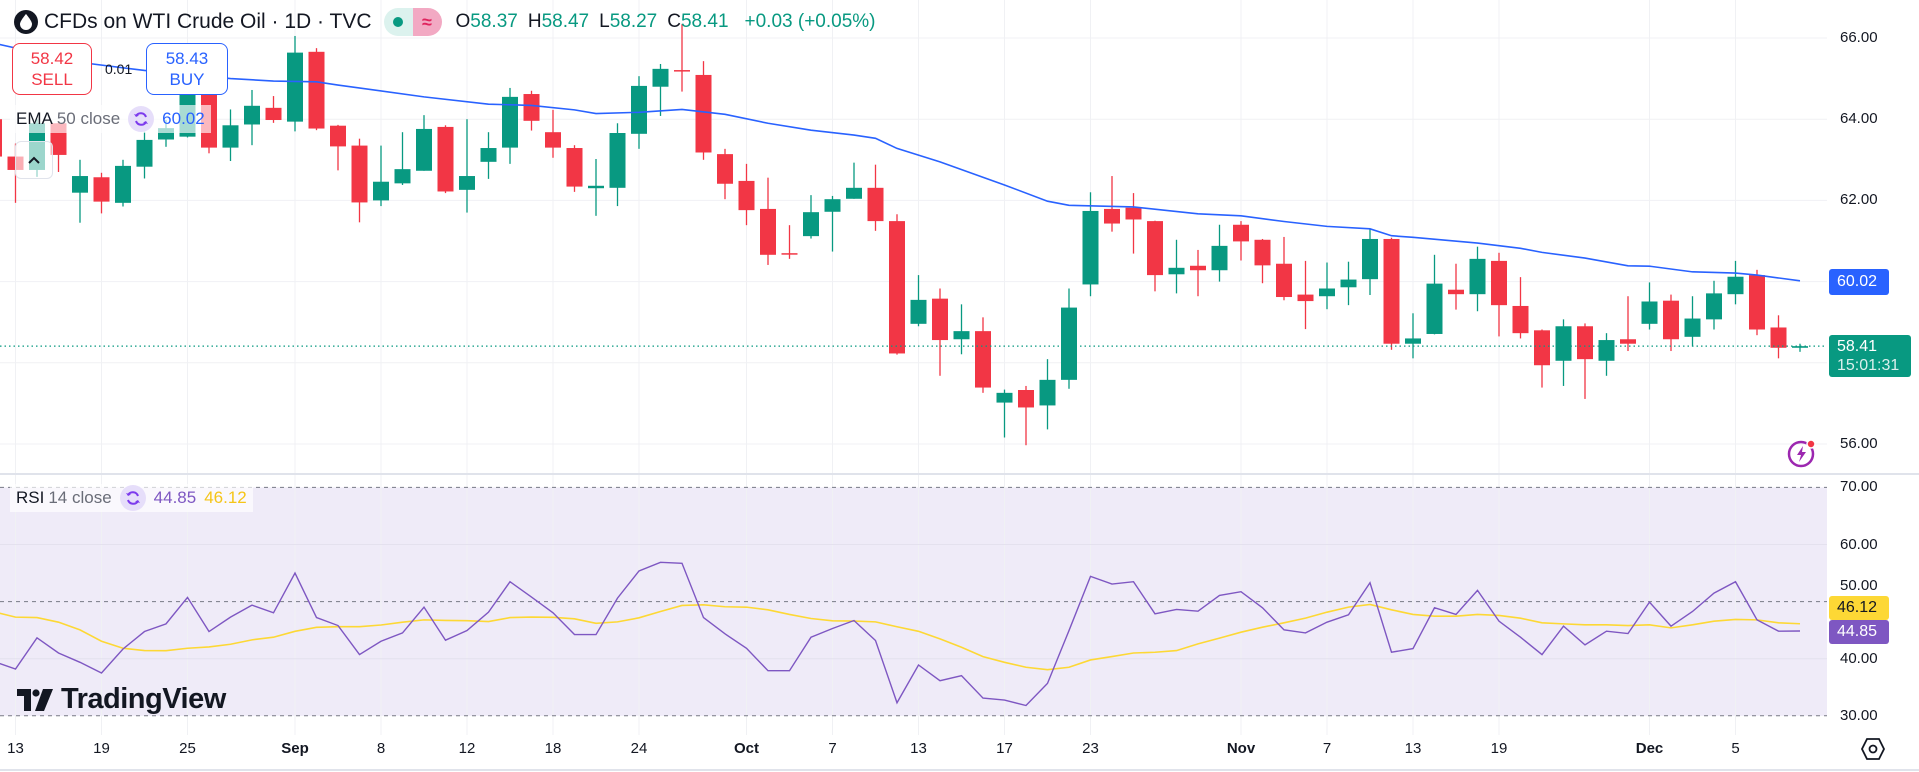  Describe the element at coordinates (1241, 748) in the screenshot. I see `time-axis-label: Nov` at that location.